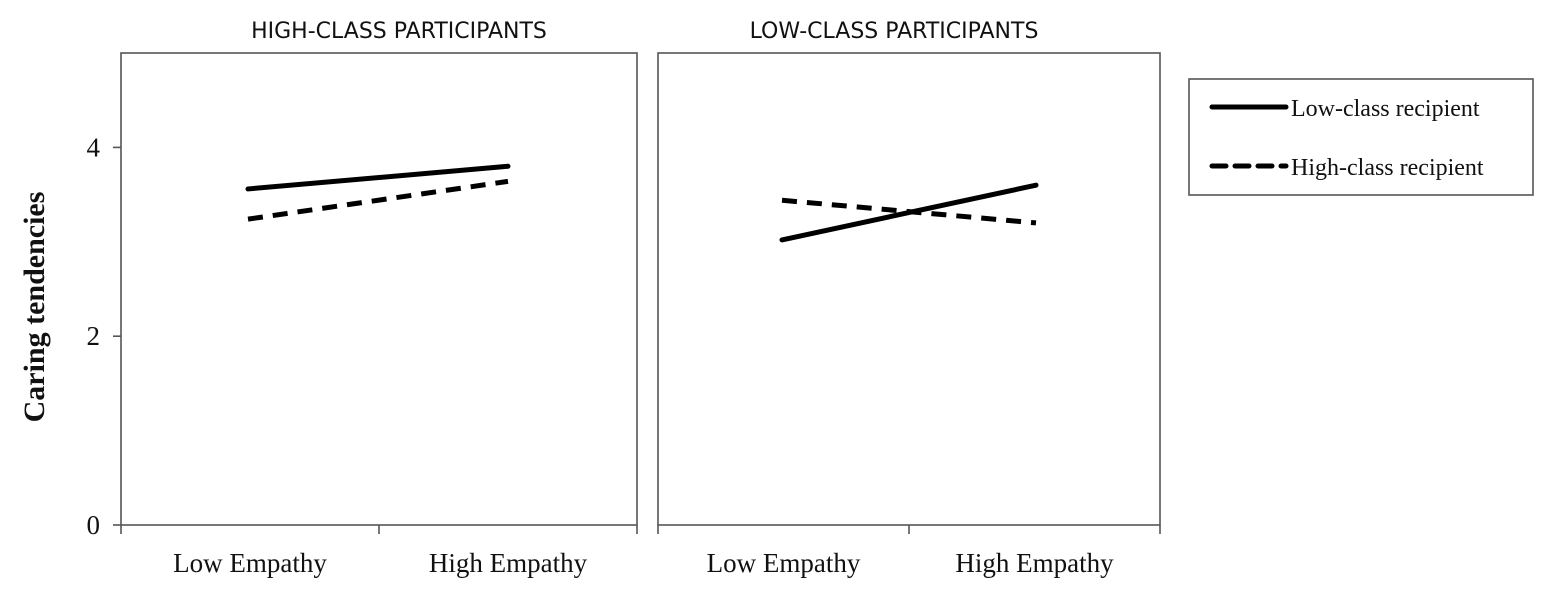  Describe the element at coordinates (104, 336) in the screenshot. I see `y-tick-labels: 0 2 4` at that location.